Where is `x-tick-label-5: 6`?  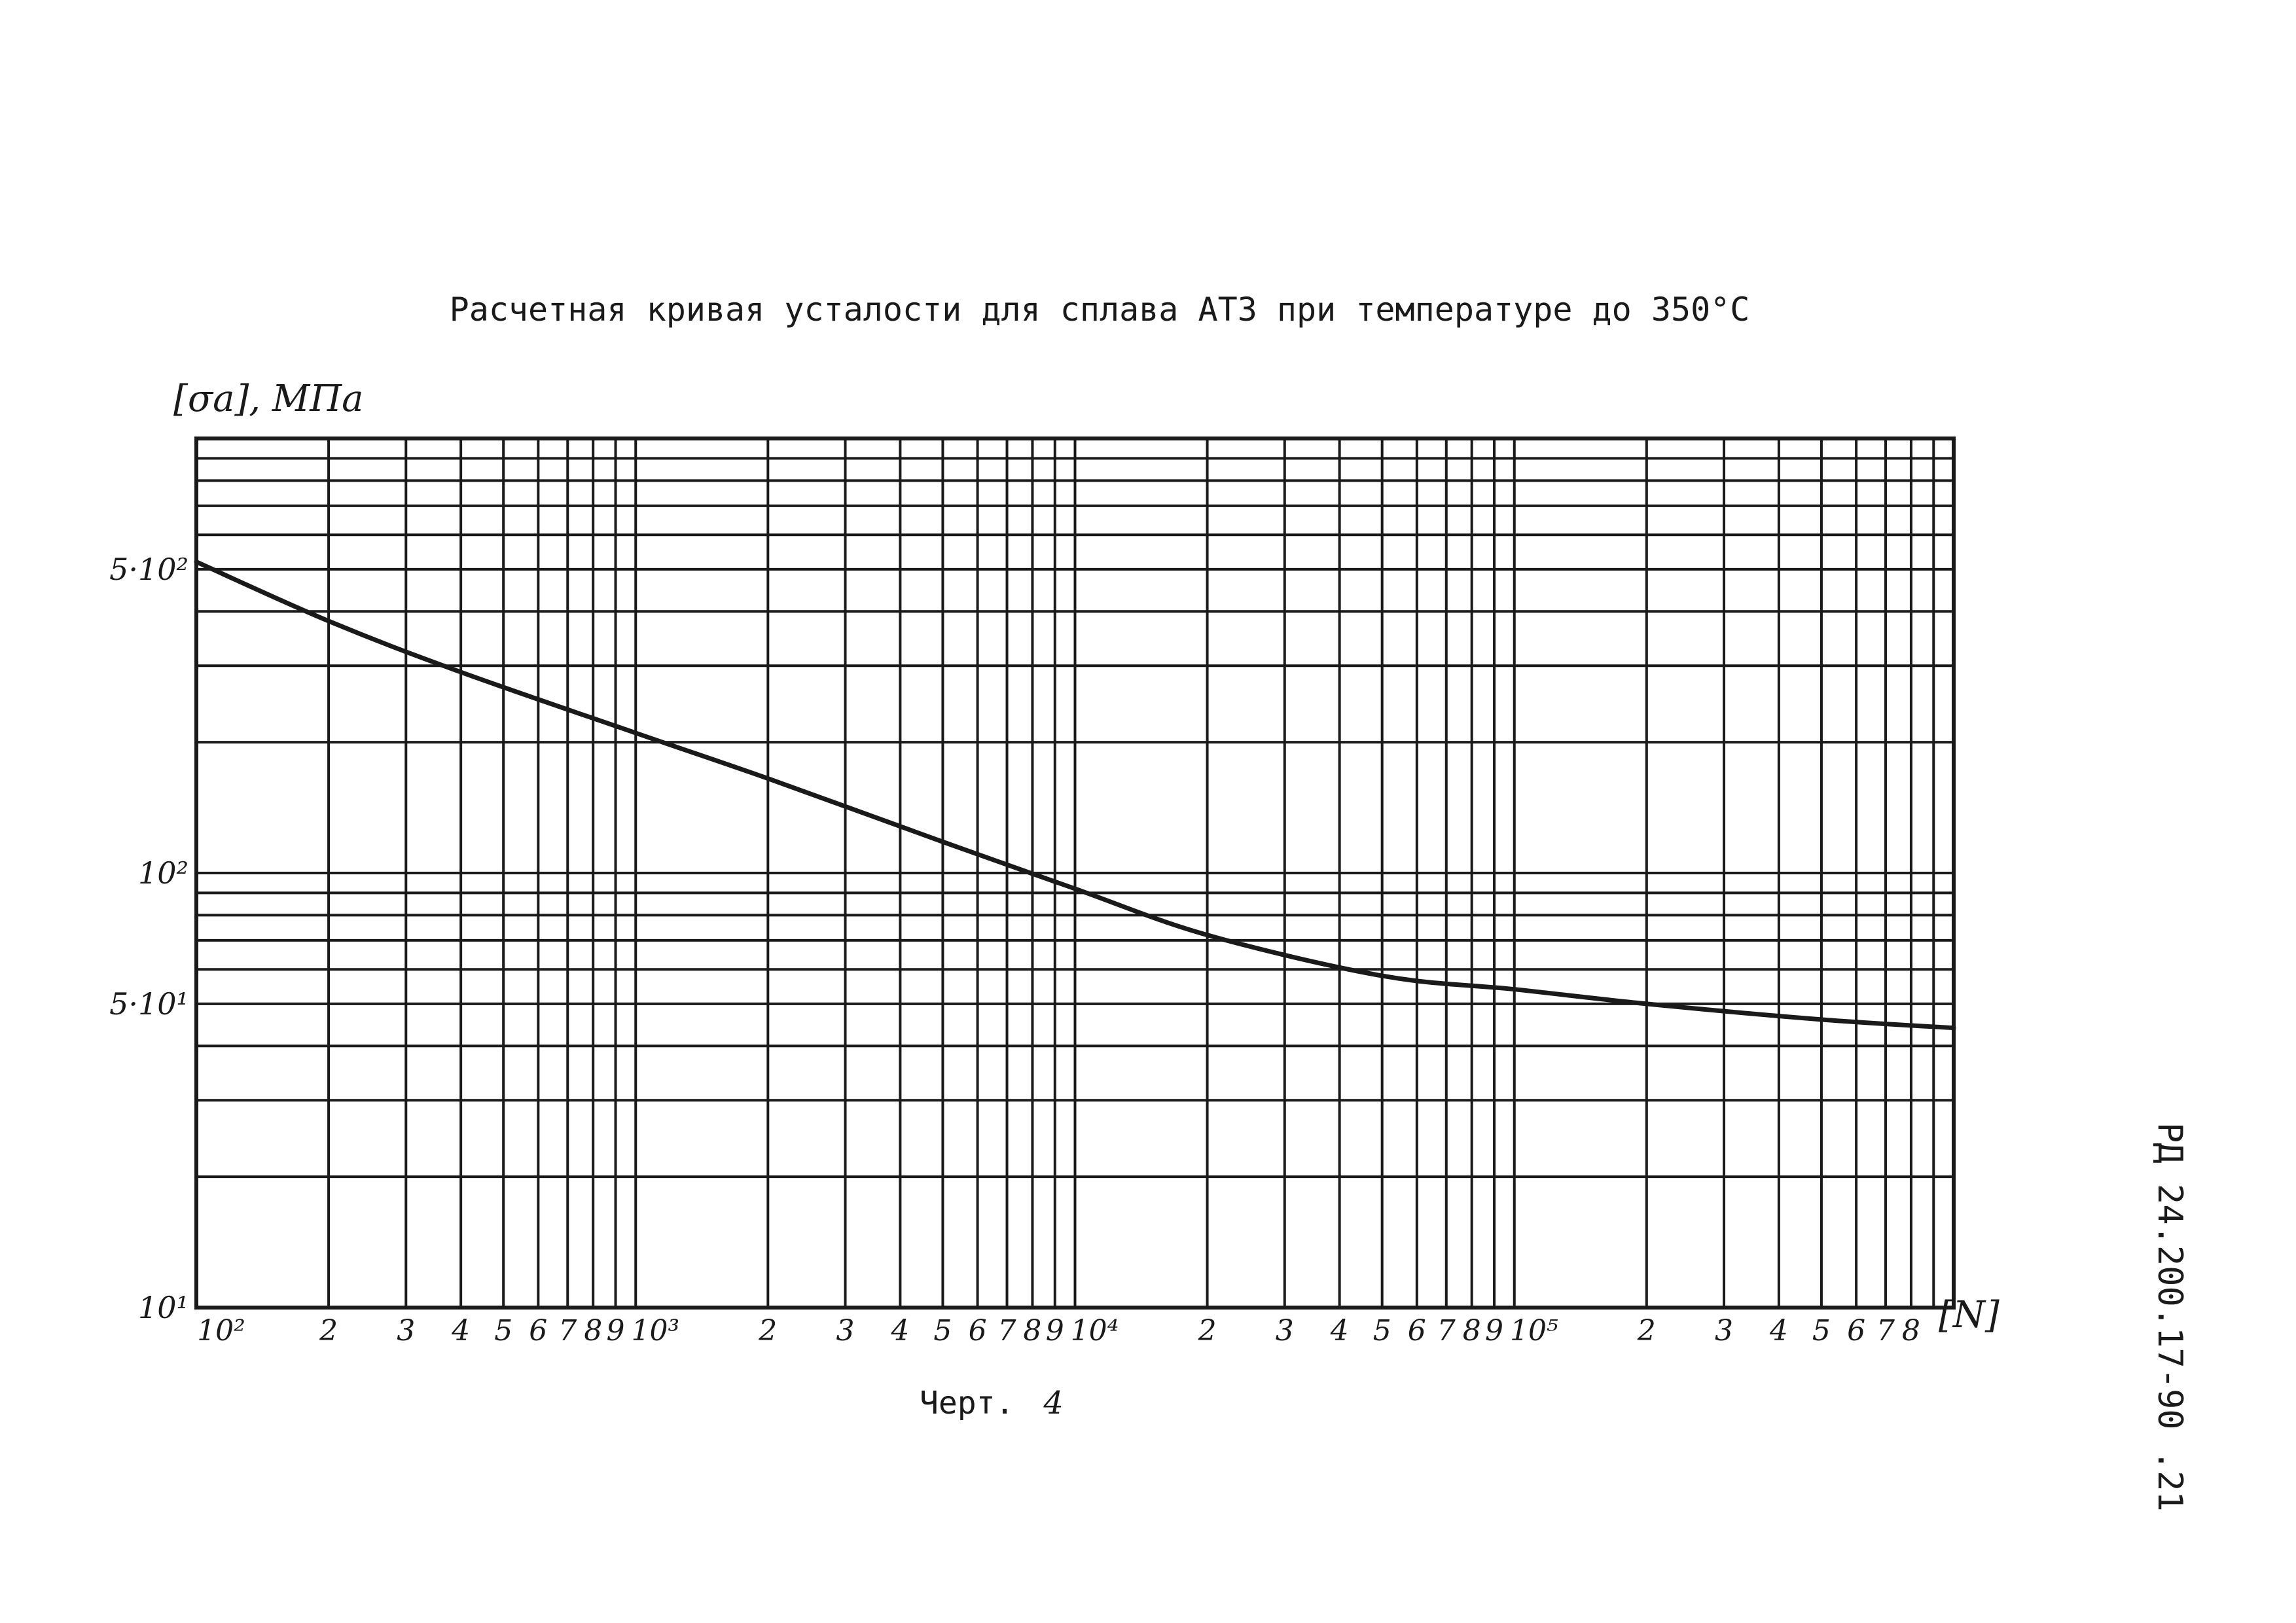 x-tick-label-5: 6 is located at coordinates (538, 1330).